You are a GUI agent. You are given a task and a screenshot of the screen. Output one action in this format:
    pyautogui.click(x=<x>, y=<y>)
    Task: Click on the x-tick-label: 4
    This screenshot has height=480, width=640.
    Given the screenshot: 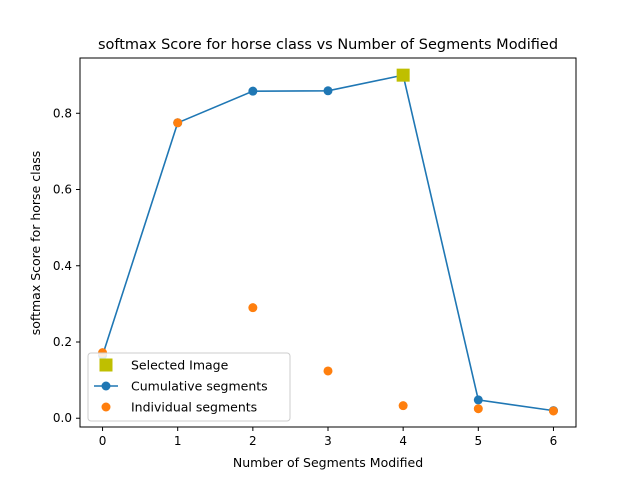 What is the action you would take?
    pyautogui.click(x=403, y=441)
    